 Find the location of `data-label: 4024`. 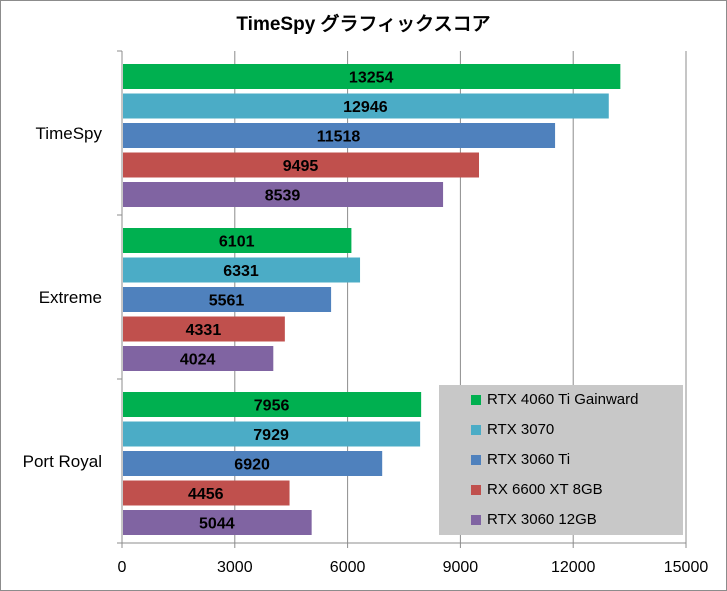

data-label: 4024 is located at coordinates (198, 360).